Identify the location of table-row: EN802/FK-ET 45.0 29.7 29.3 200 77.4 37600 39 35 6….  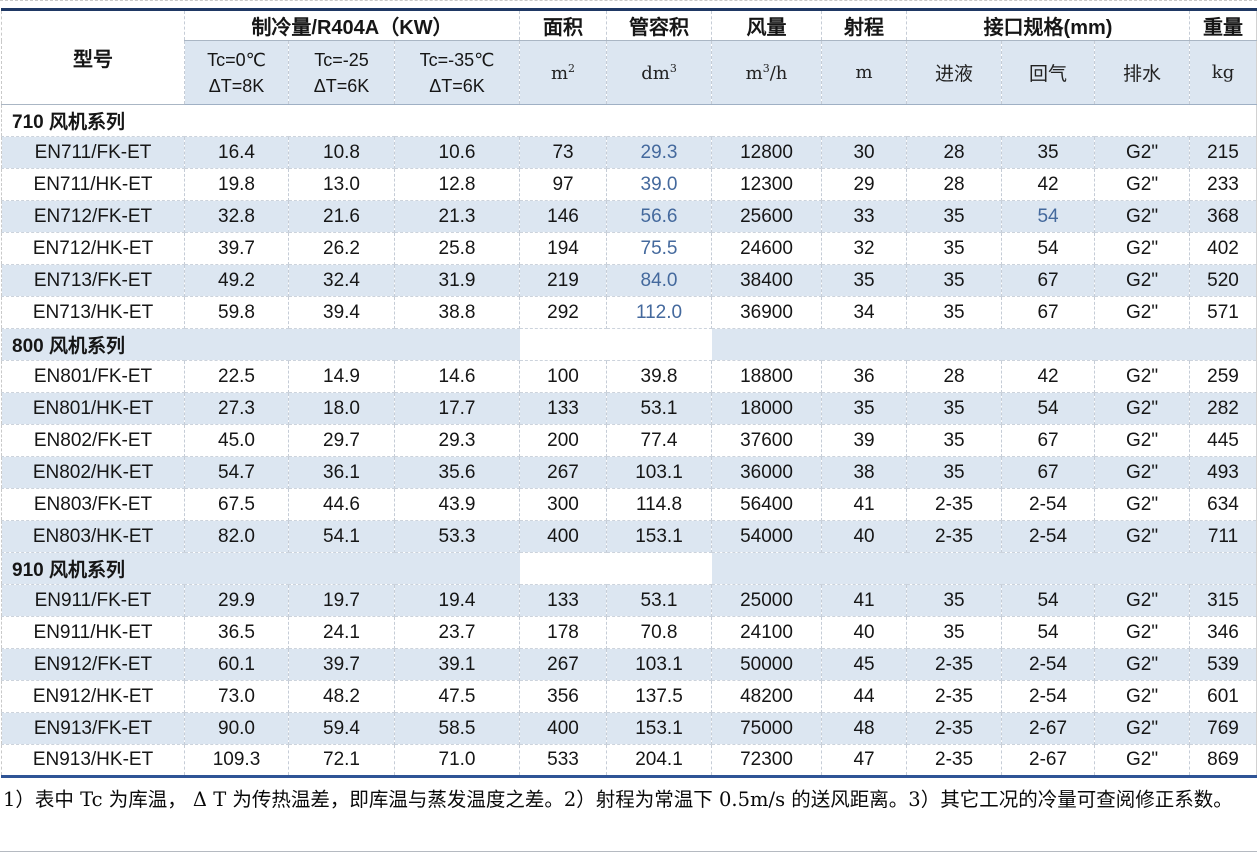
(629, 440).